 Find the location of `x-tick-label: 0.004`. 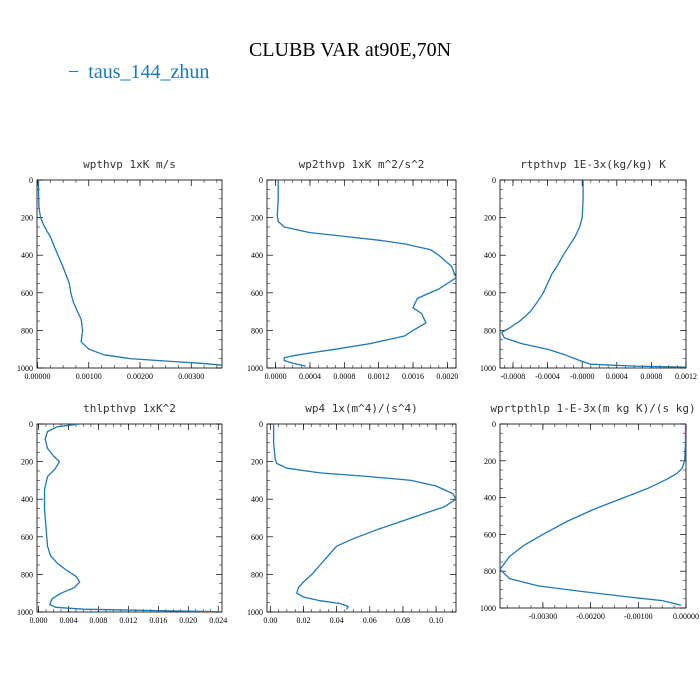

x-tick-label: 0.004 is located at coordinates (68, 620).